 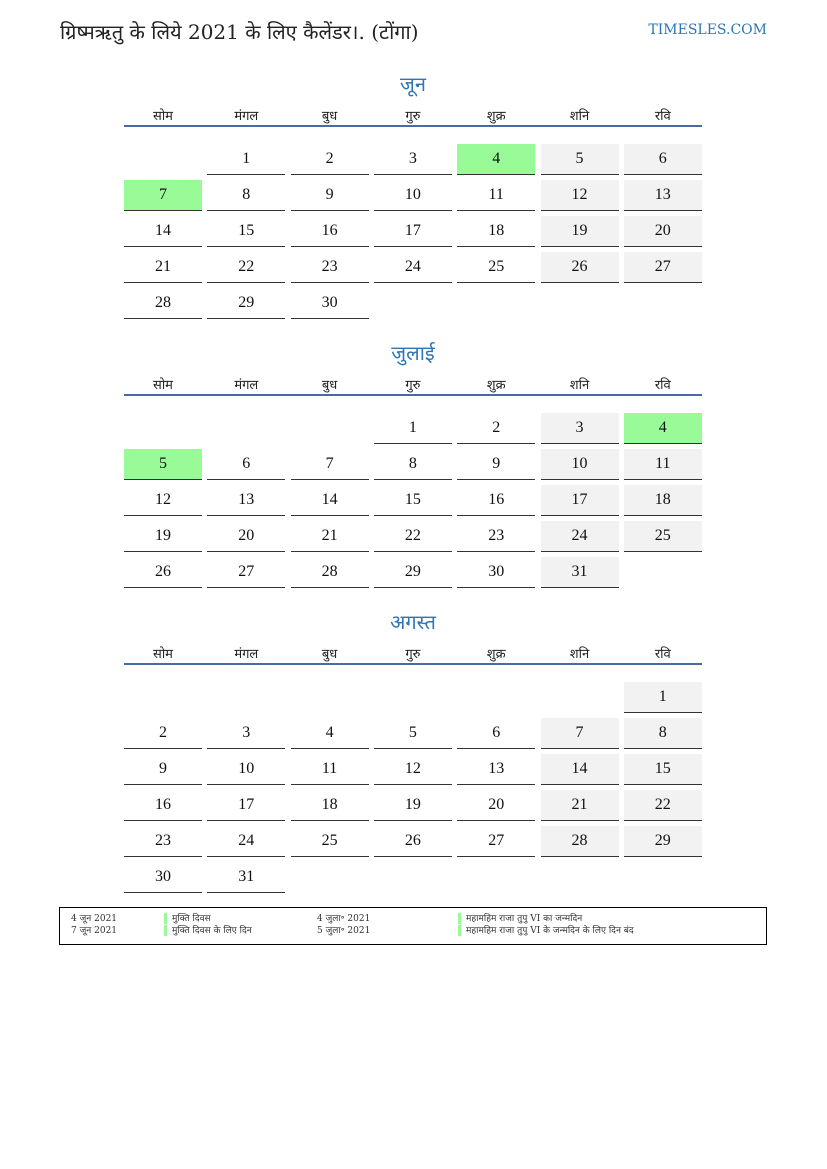 I want to click on day-cell: 27, so click(x=496, y=841).